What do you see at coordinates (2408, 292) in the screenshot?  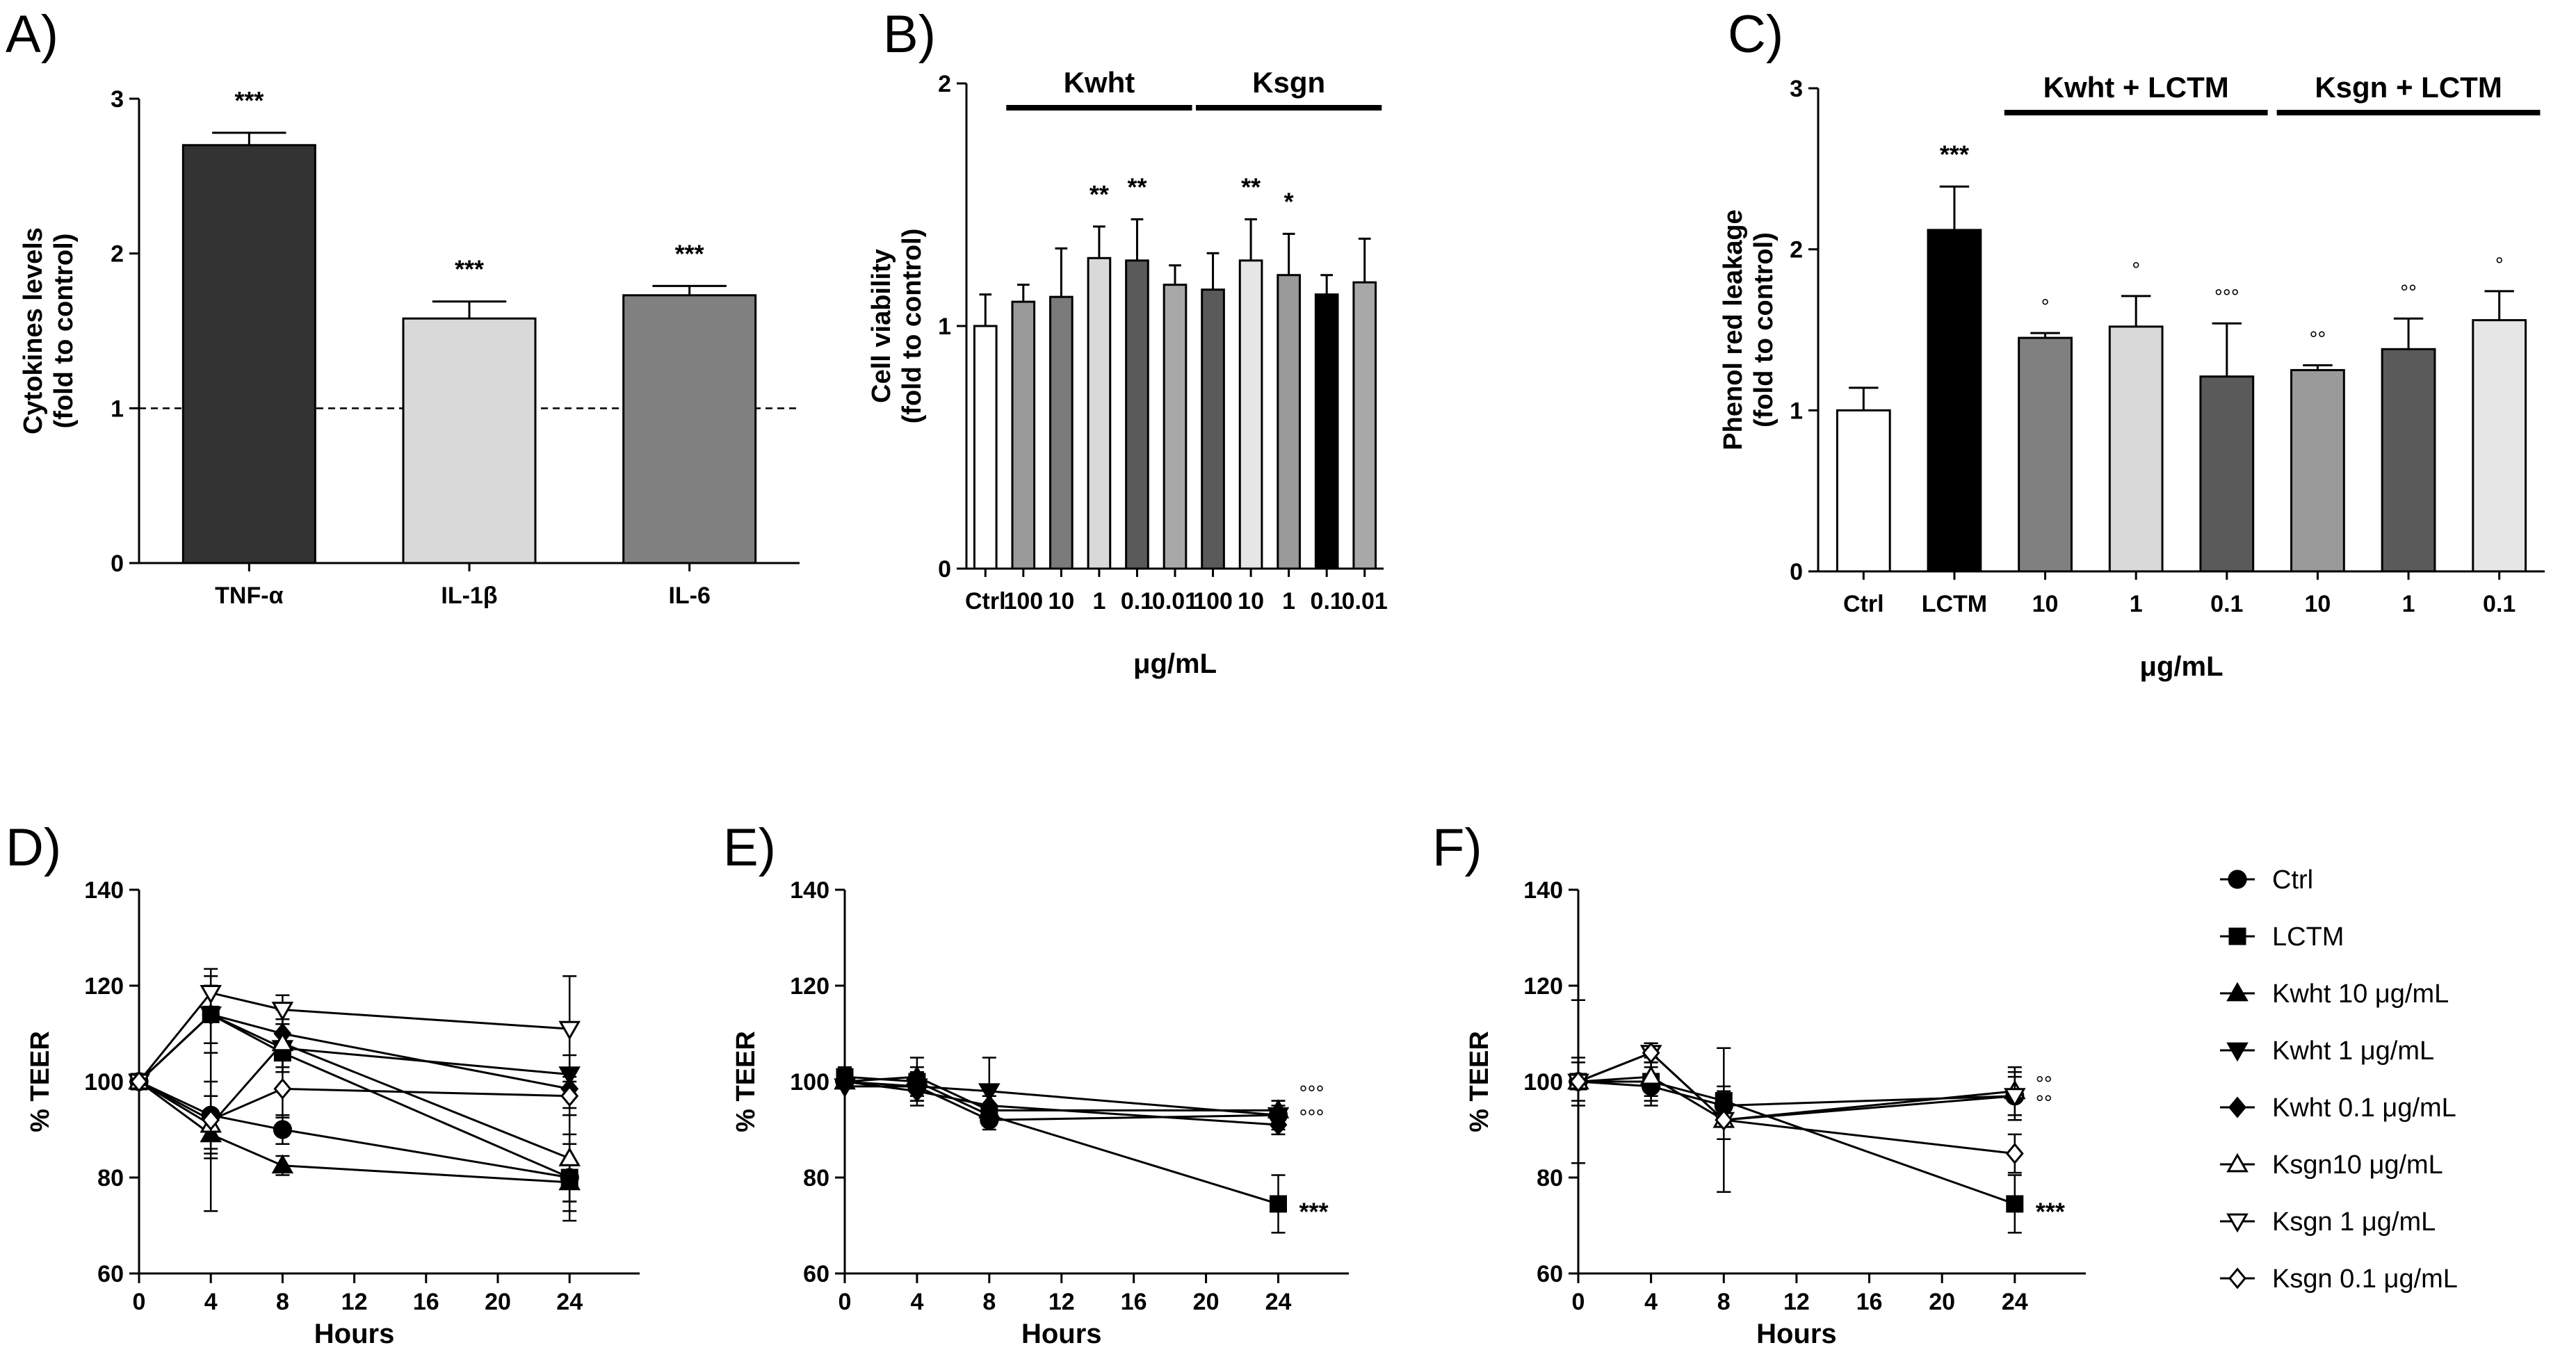 I see `significance-circles: °°` at bounding box center [2408, 292].